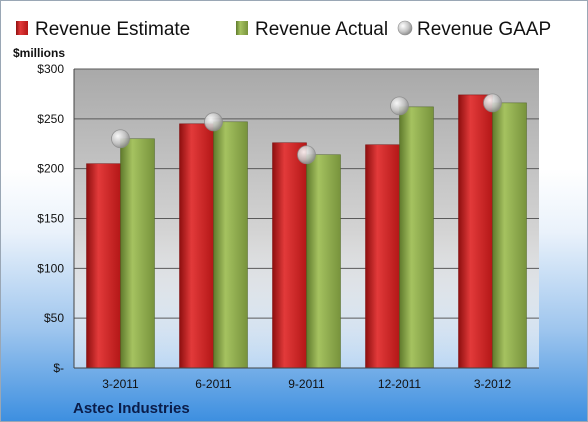 This screenshot has width=588, height=422. What do you see at coordinates (306, 129) in the screenshot?
I see `gaap-markers` at bounding box center [306, 129].